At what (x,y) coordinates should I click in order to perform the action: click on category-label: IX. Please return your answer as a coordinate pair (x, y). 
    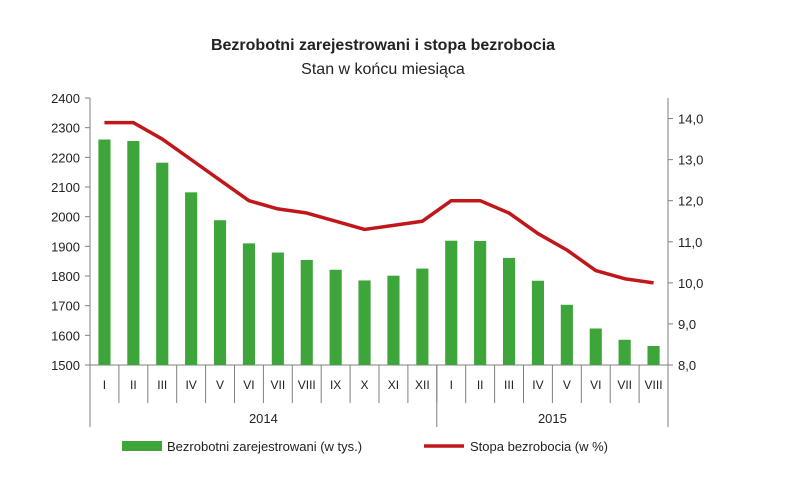
    Looking at the image, I should click on (335, 385).